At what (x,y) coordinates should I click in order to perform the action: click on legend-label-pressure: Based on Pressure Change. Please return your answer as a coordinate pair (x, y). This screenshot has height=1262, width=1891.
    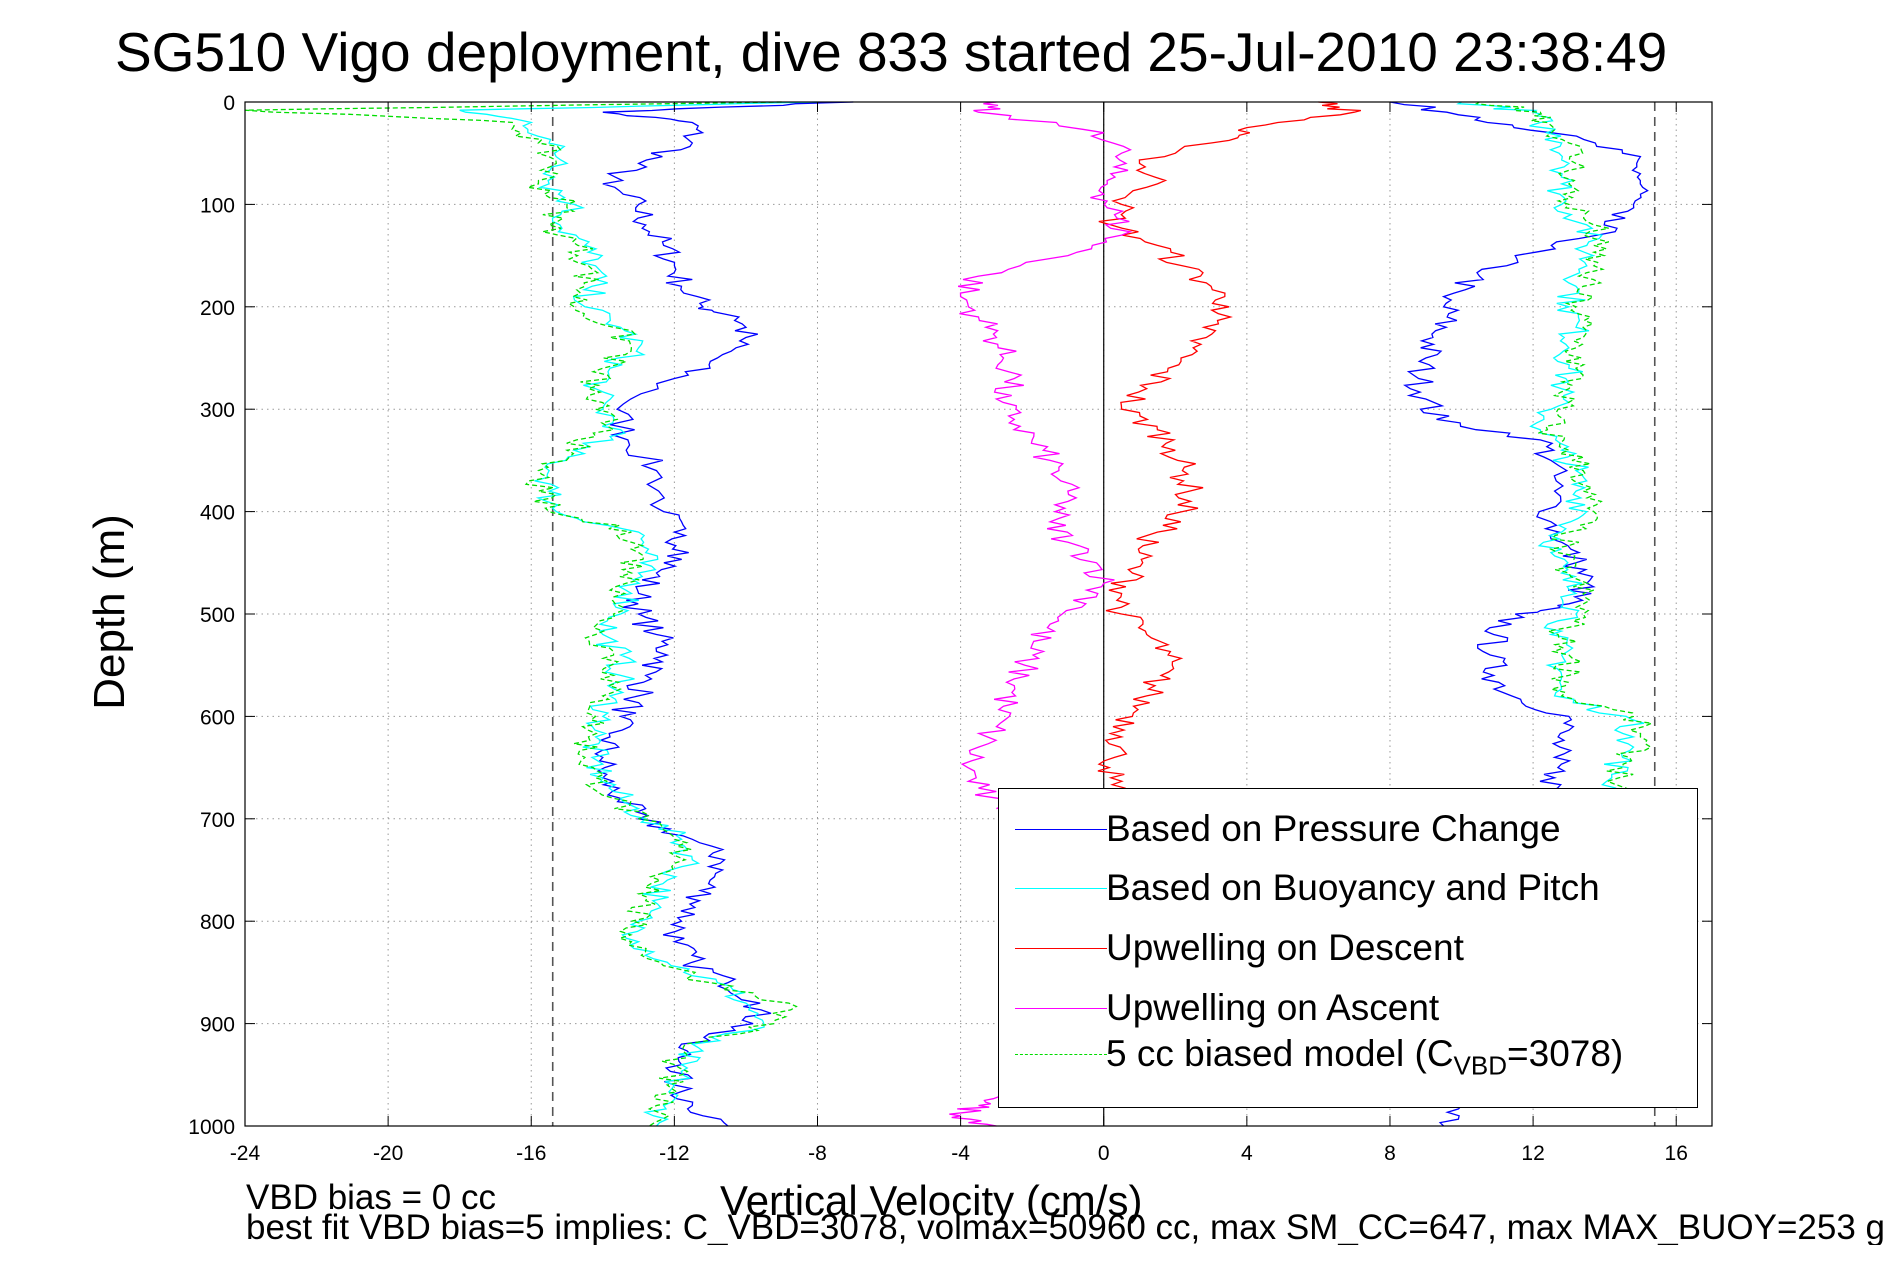
    Looking at the image, I should click on (1333, 828).